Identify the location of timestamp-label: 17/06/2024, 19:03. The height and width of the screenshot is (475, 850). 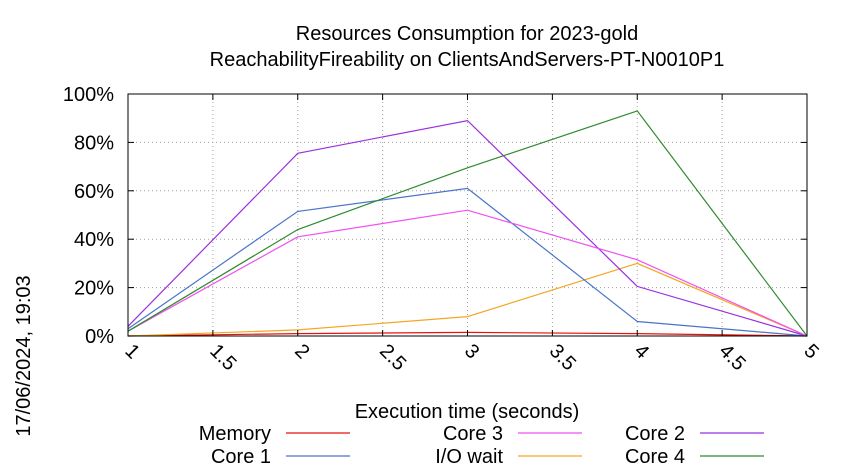
(24, 355).